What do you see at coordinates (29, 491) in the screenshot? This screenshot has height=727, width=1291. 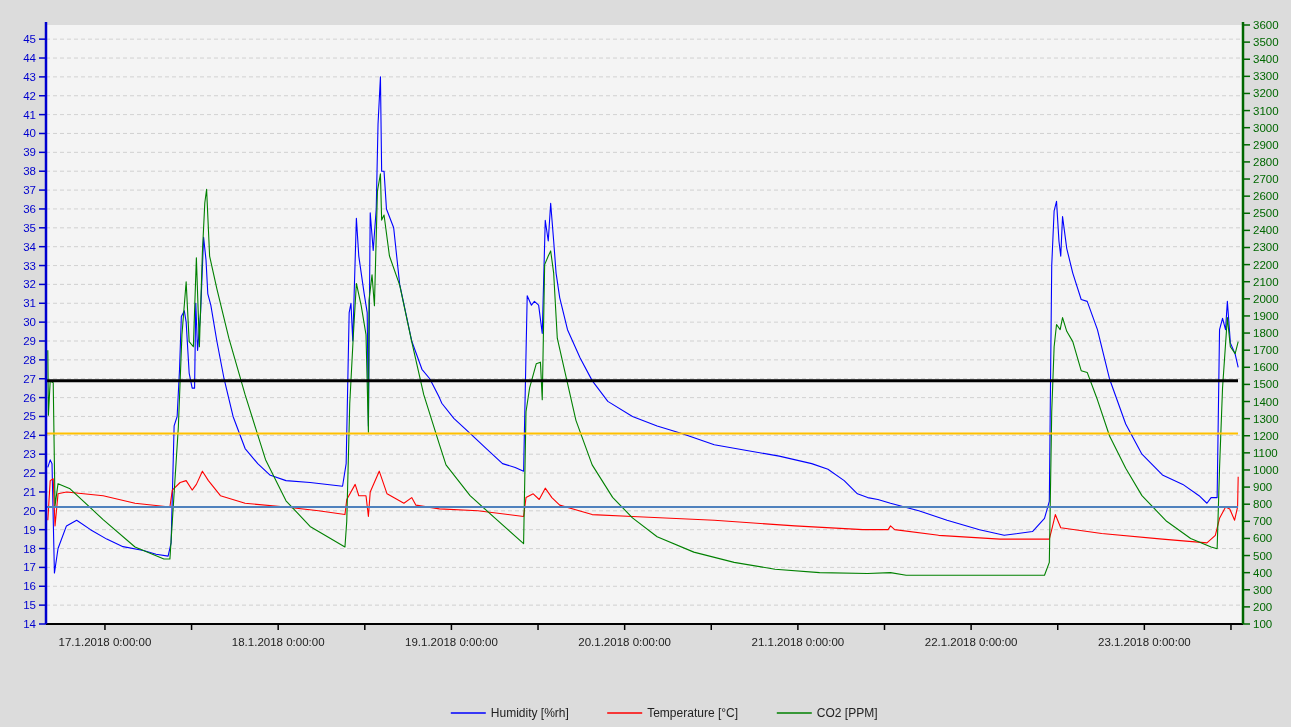 I see `y-tick-label: 21` at bounding box center [29, 491].